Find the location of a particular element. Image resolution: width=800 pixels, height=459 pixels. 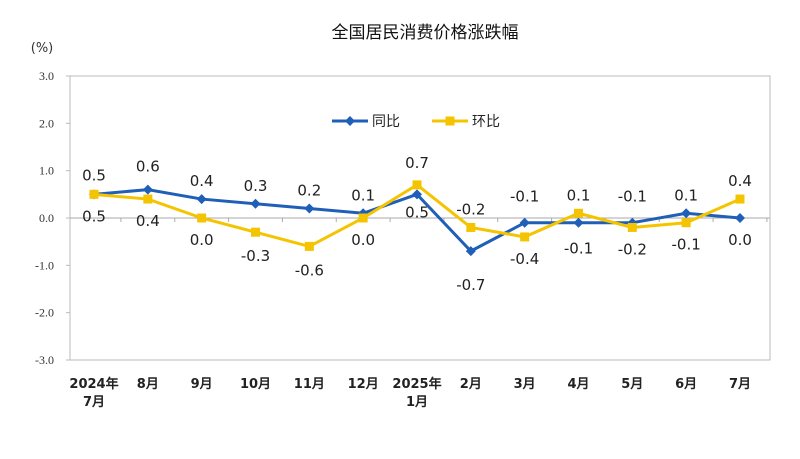

data-label: -0.7 is located at coordinates (470, 285).